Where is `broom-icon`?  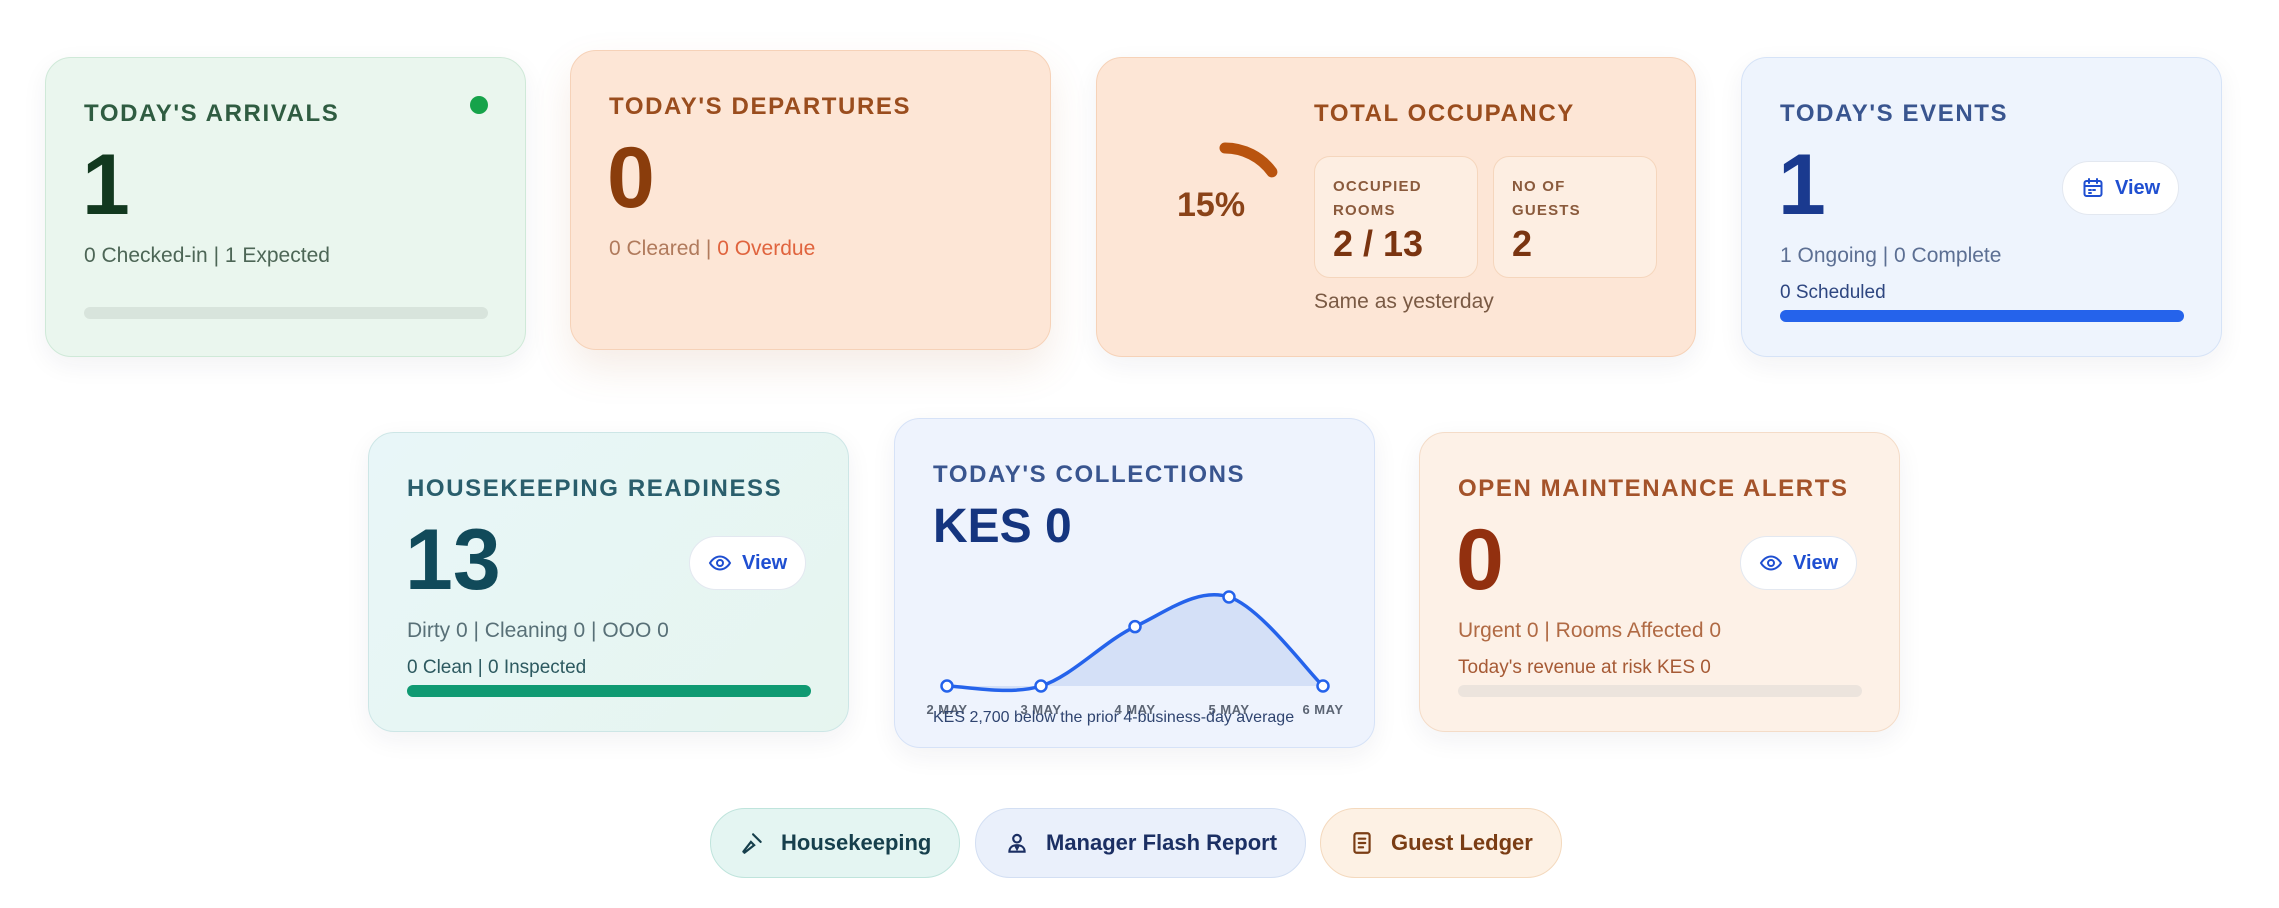 broom-icon is located at coordinates (752, 843).